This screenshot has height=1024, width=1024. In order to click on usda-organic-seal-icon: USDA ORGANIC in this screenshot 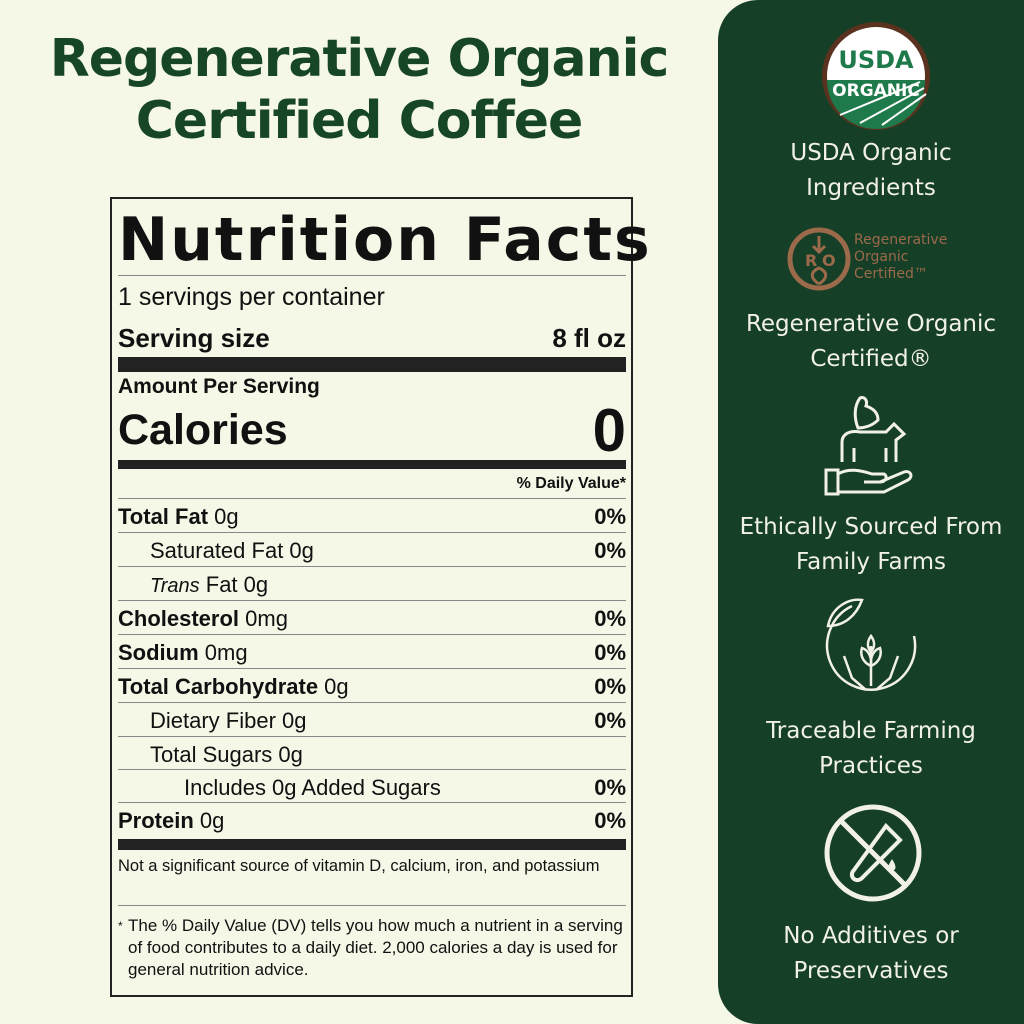, I will do `click(876, 76)`.